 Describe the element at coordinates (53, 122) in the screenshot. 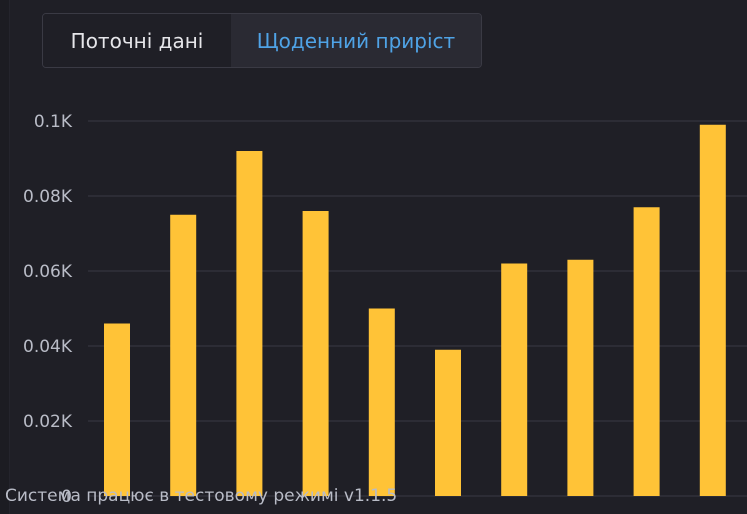

I see `y-tick-label: 0.1K` at that location.